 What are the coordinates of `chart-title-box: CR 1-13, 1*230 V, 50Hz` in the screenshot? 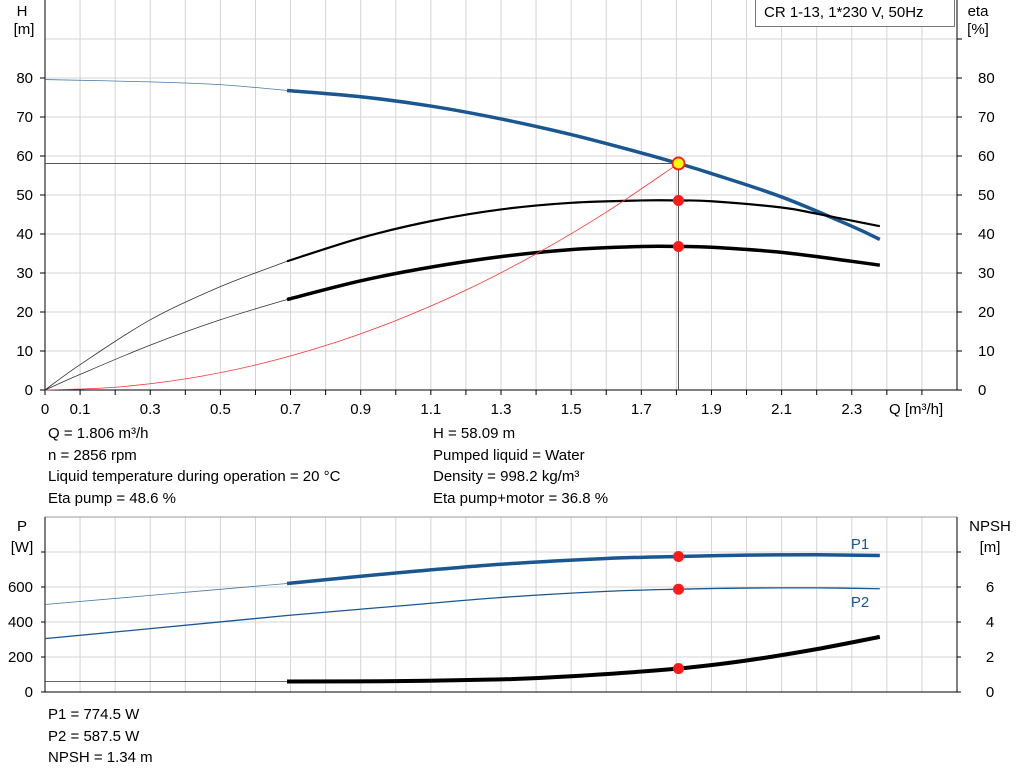 It's located at (855, 13).